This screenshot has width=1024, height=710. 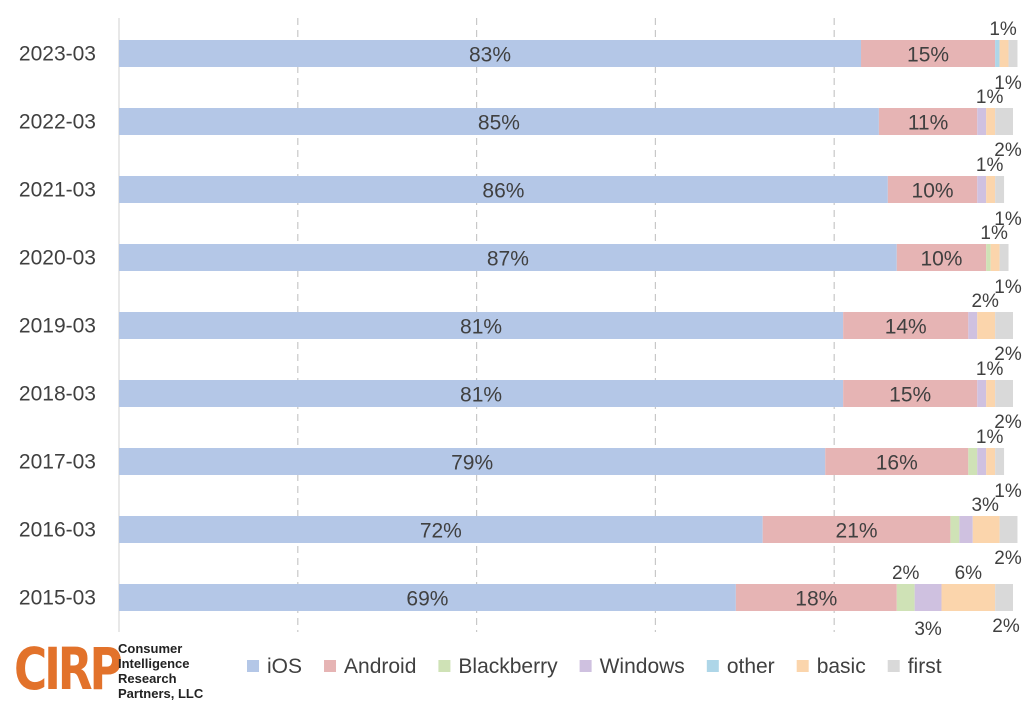 I want to click on data-label: 18%, so click(x=816, y=599).